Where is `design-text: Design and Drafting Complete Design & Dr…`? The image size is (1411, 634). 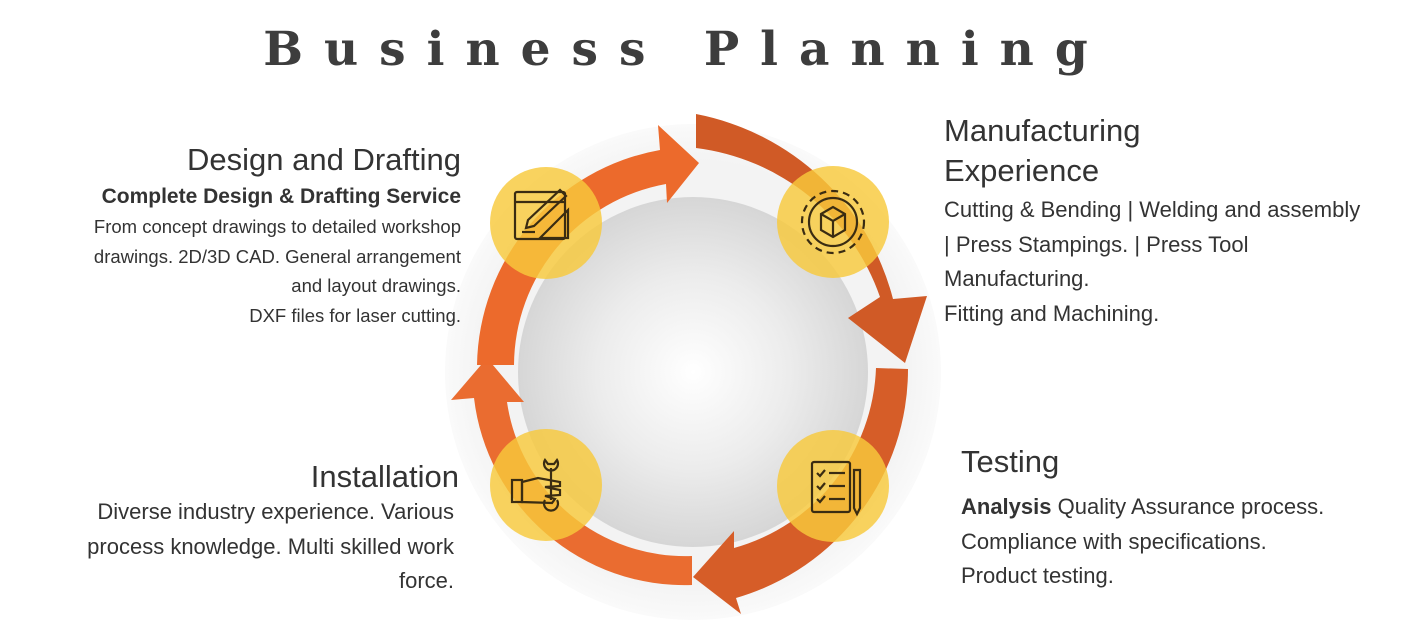
design-text: Design and Drafting Complete Design & Dr… is located at coordinates (240, 235).